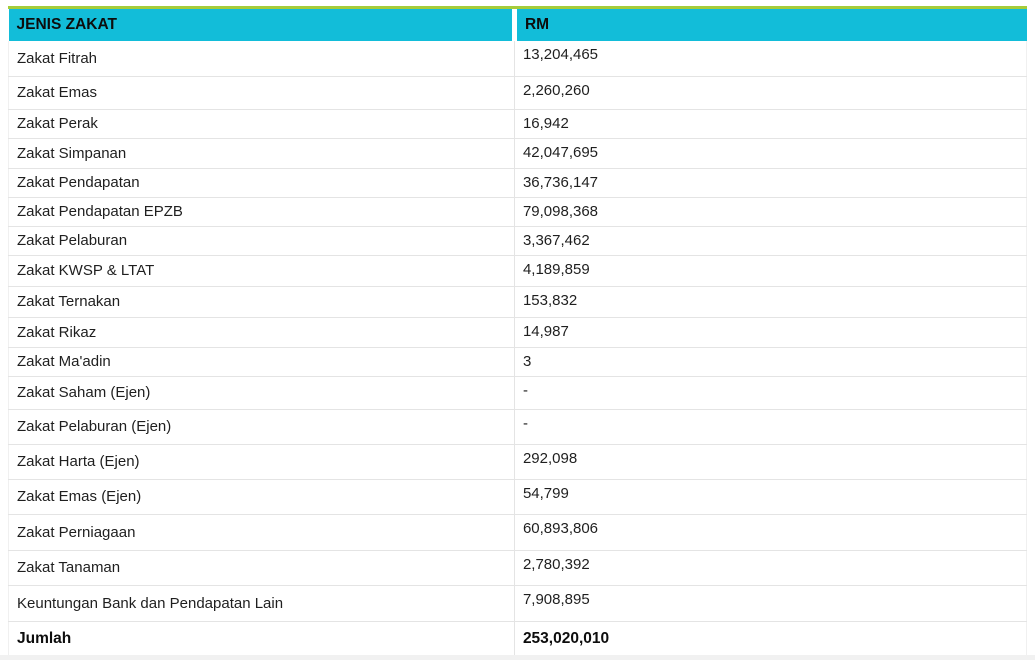 The height and width of the screenshot is (668, 1035). I want to click on table-header: JENIS ZAKAT RM, so click(517, 25).